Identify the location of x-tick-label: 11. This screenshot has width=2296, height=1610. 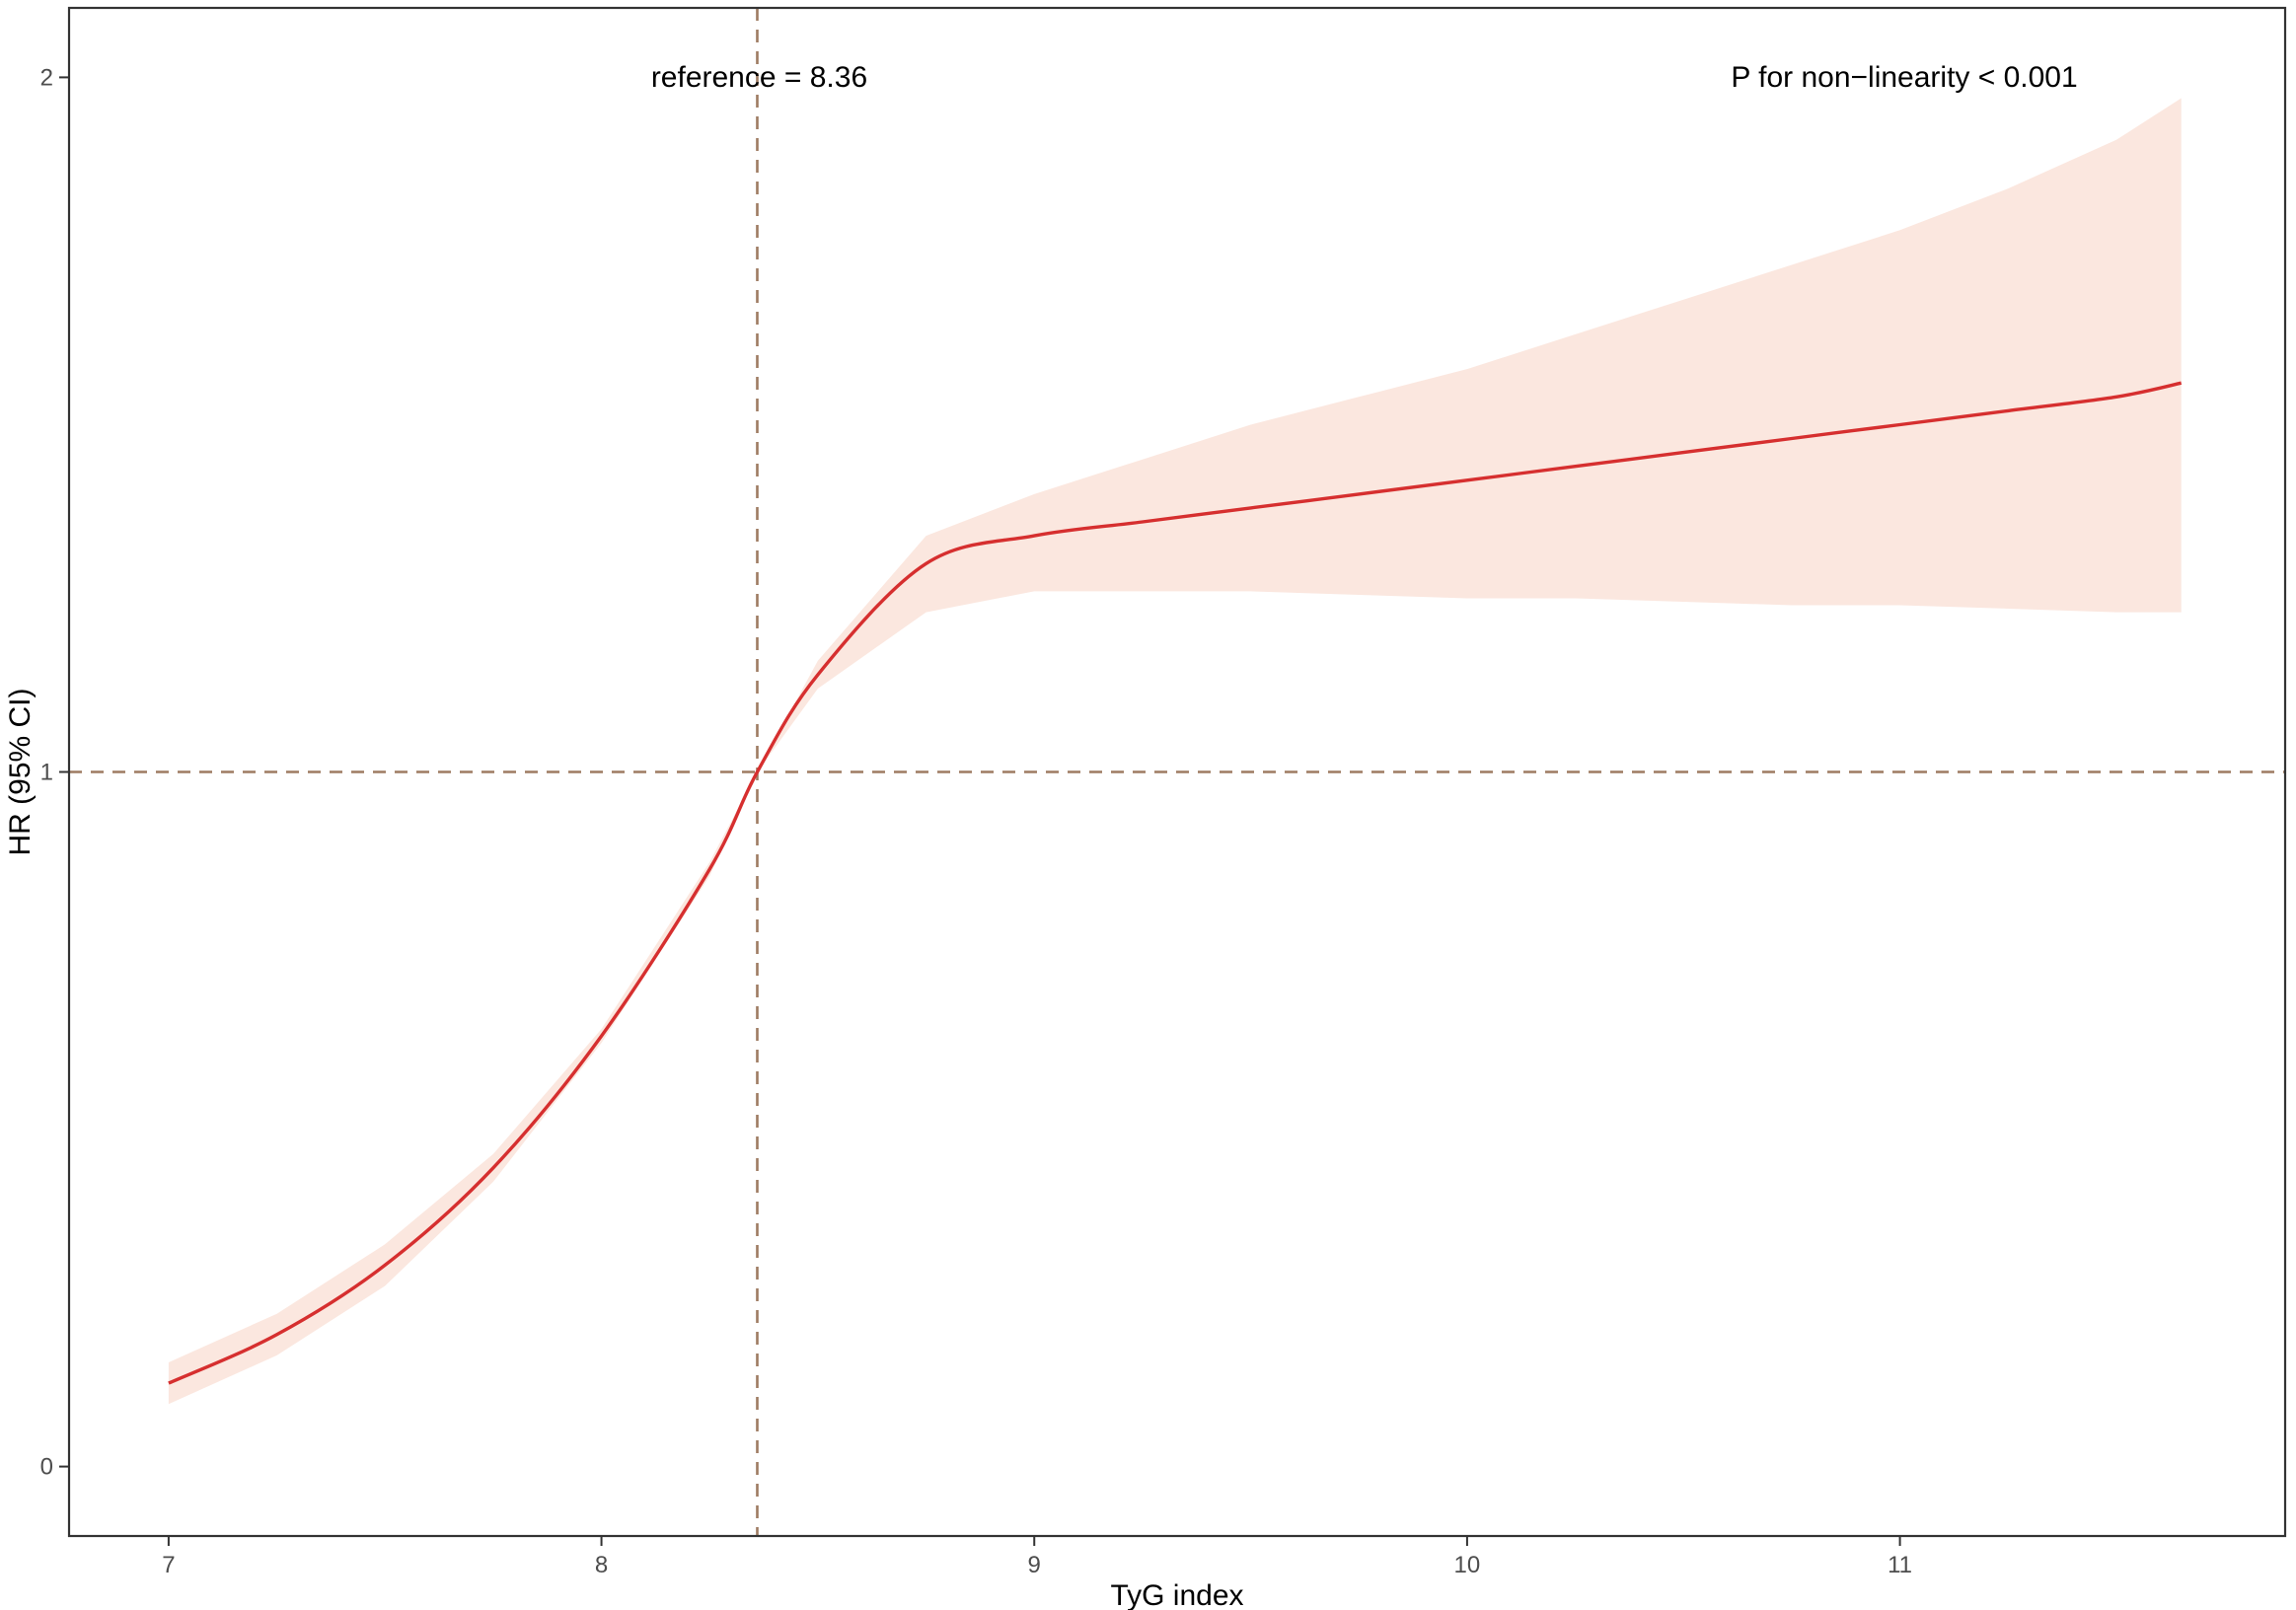
(1900, 1565).